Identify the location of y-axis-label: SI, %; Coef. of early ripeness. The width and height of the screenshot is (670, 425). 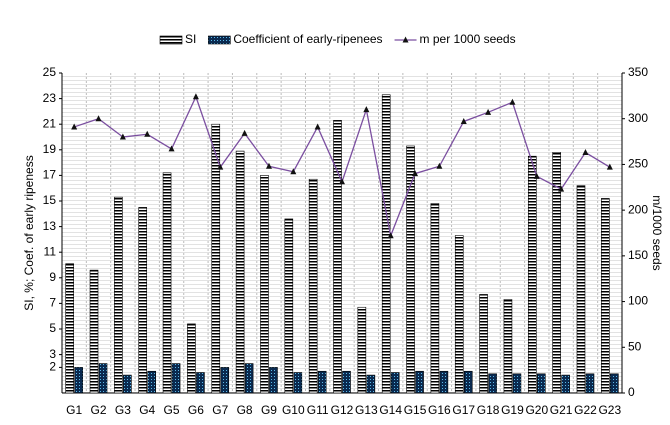
(29, 232).